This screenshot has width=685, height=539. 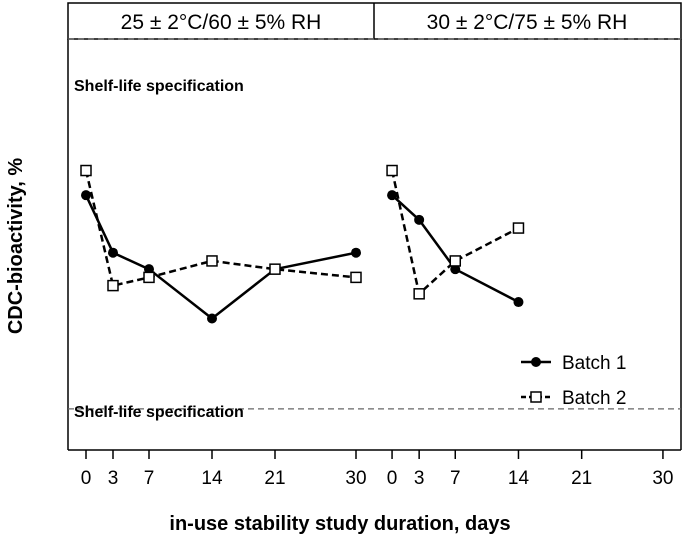 What do you see at coordinates (339, 524) in the screenshot?
I see `x-axis-title: in-use stability study duration, days` at bounding box center [339, 524].